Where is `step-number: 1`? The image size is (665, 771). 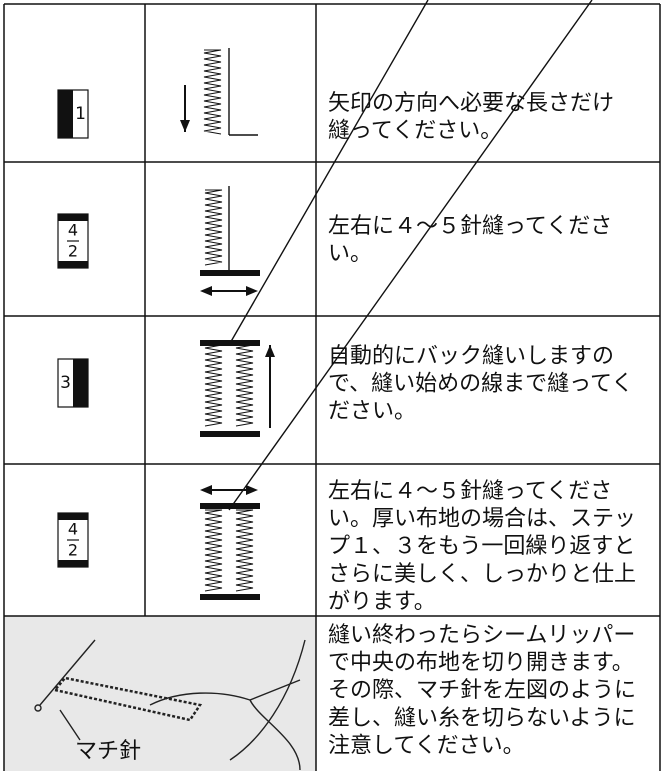 step-number: 1 is located at coordinates (80, 114).